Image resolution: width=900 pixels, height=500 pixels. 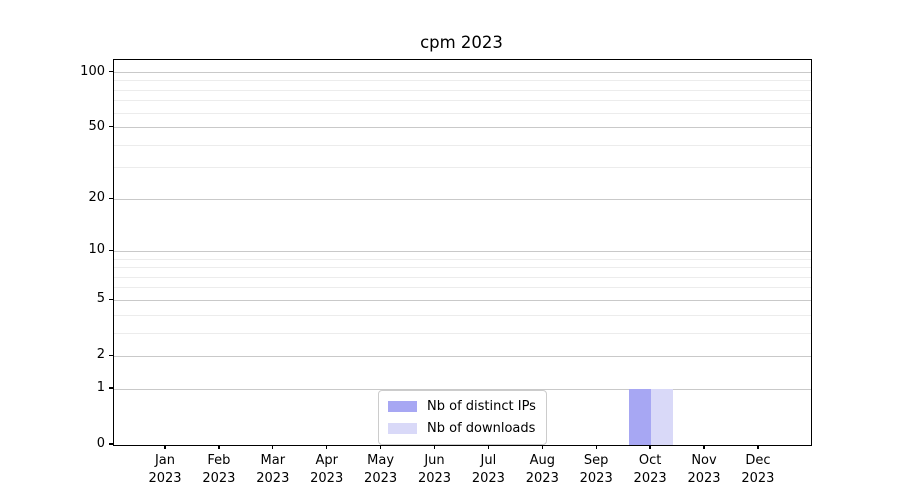 What do you see at coordinates (758, 469) in the screenshot?
I see `x-tick-label: Dec 2023` at bounding box center [758, 469].